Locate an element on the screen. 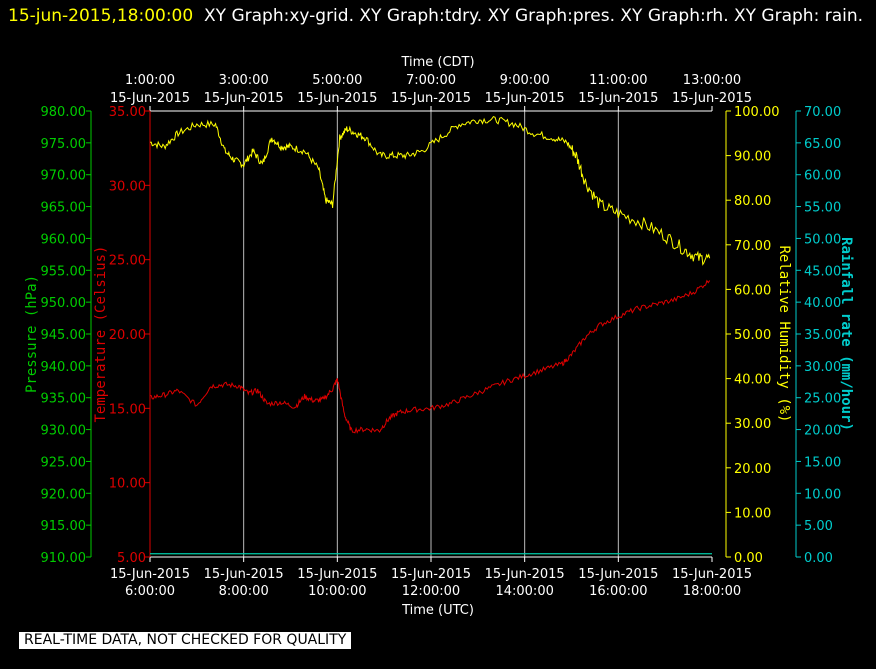  pressure-tick-label: 975.00 is located at coordinates (64, 144).